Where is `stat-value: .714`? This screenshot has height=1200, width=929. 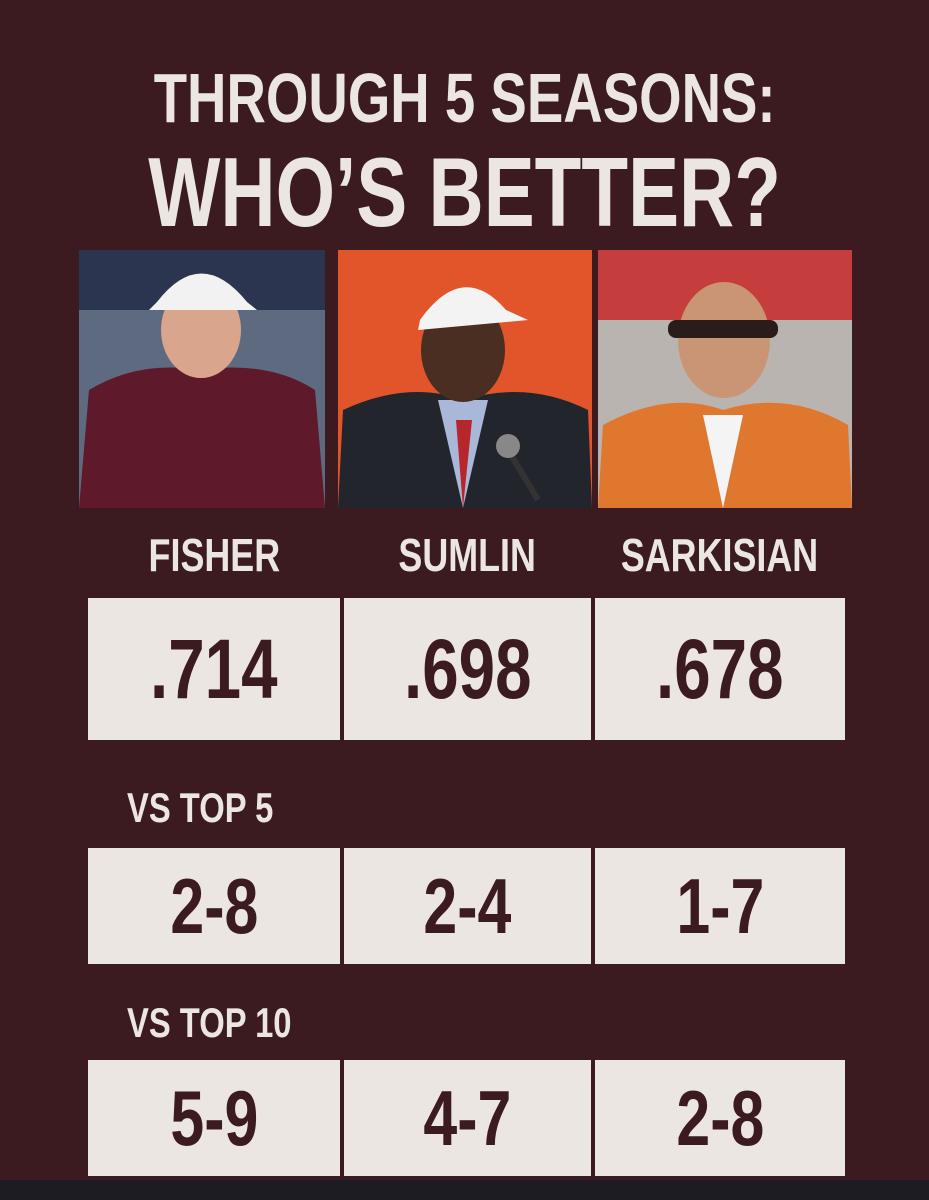 stat-value: .714 is located at coordinates (214, 668).